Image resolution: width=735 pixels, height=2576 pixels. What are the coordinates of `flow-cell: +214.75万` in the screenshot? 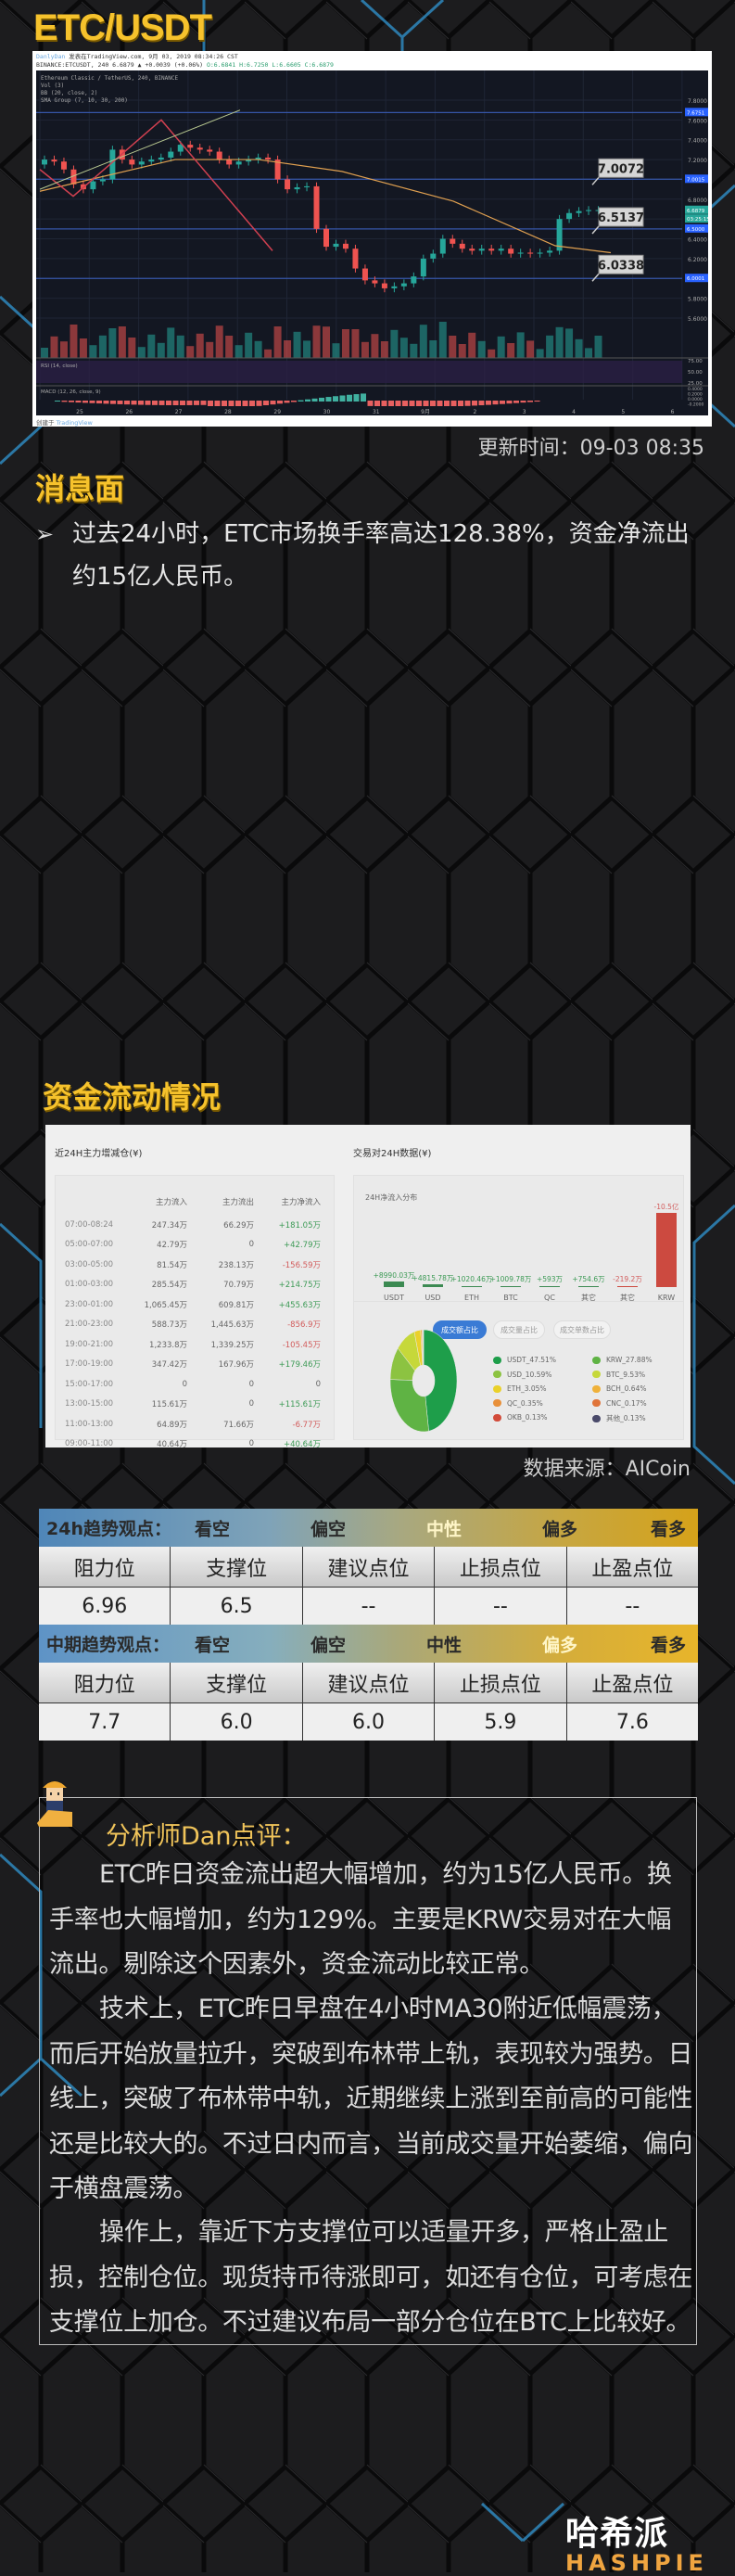 It's located at (287, 1284).